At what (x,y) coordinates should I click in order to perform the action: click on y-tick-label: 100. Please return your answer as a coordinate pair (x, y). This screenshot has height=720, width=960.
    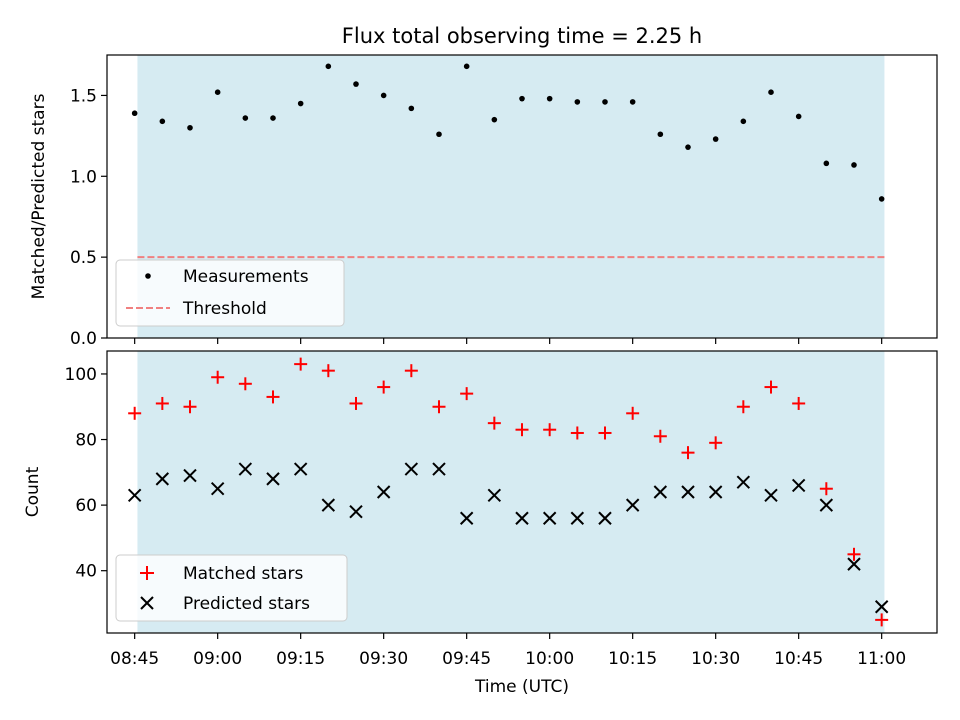
    Looking at the image, I should click on (81, 375).